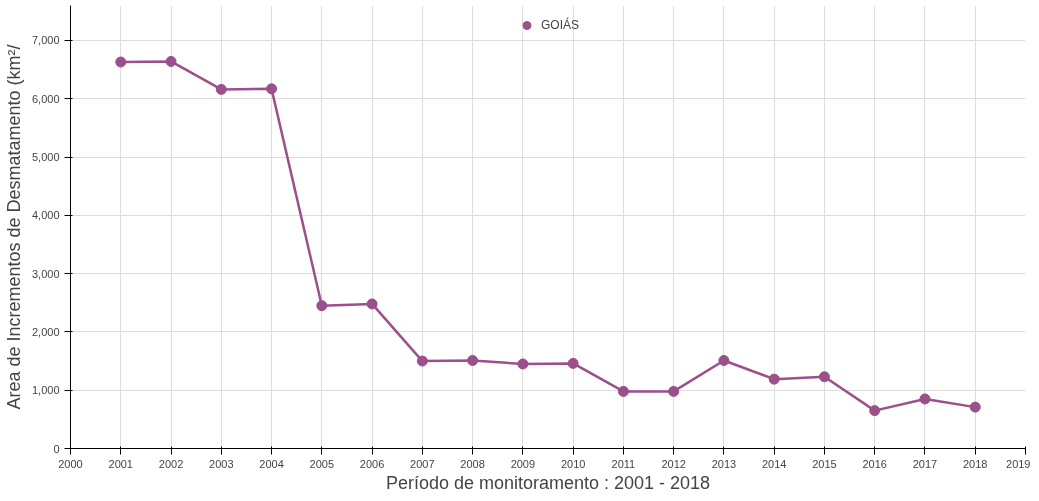 This screenshot has height=501, width=1039. What do you see at coordinates (45, 98) in the screenshot?
I see `y-tick-label: 6,000` at bounding box center [45, 98].